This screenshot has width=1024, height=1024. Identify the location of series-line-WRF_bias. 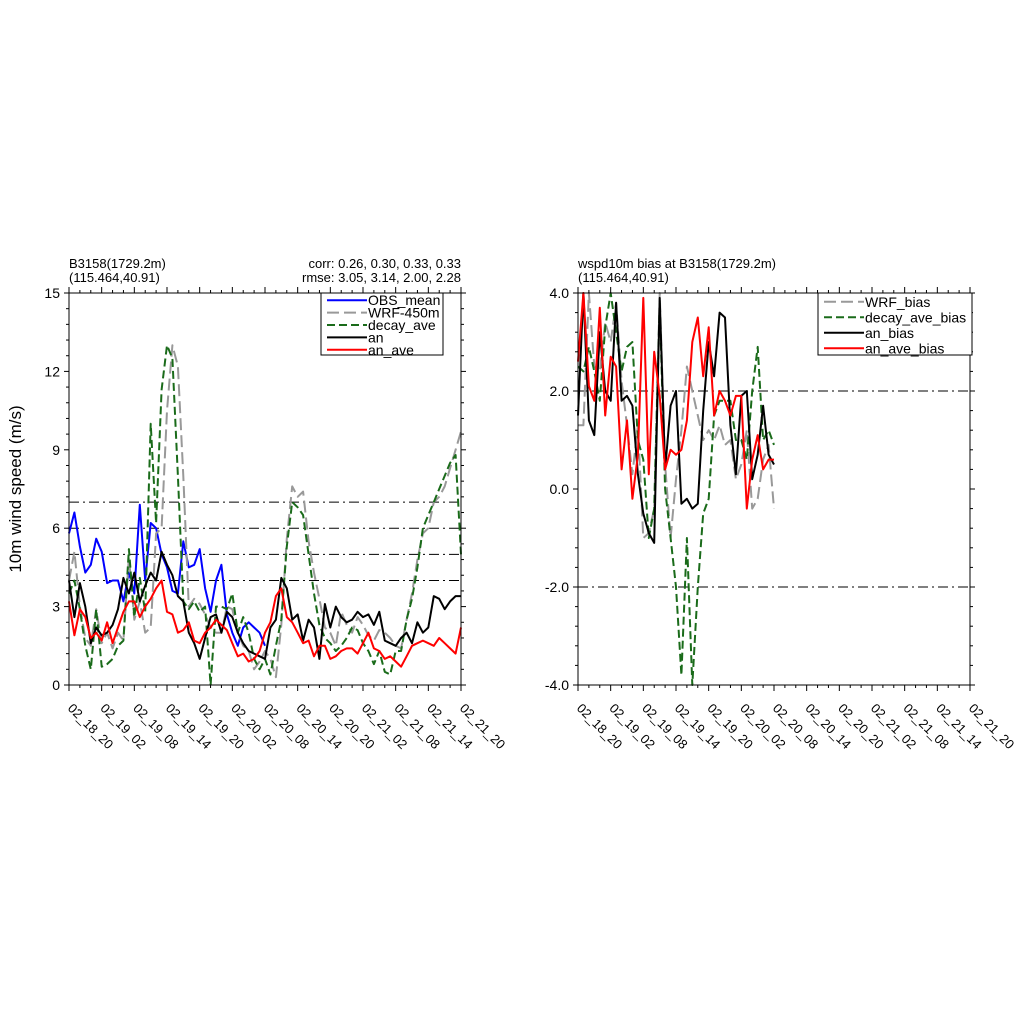
(676, 415).